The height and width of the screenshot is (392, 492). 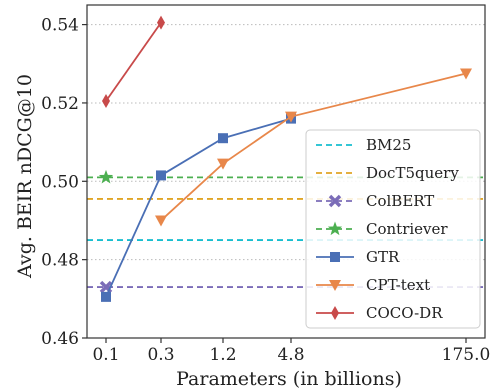 I want to click on legend-marker-colbert-shape, so click(x=335, y=201).